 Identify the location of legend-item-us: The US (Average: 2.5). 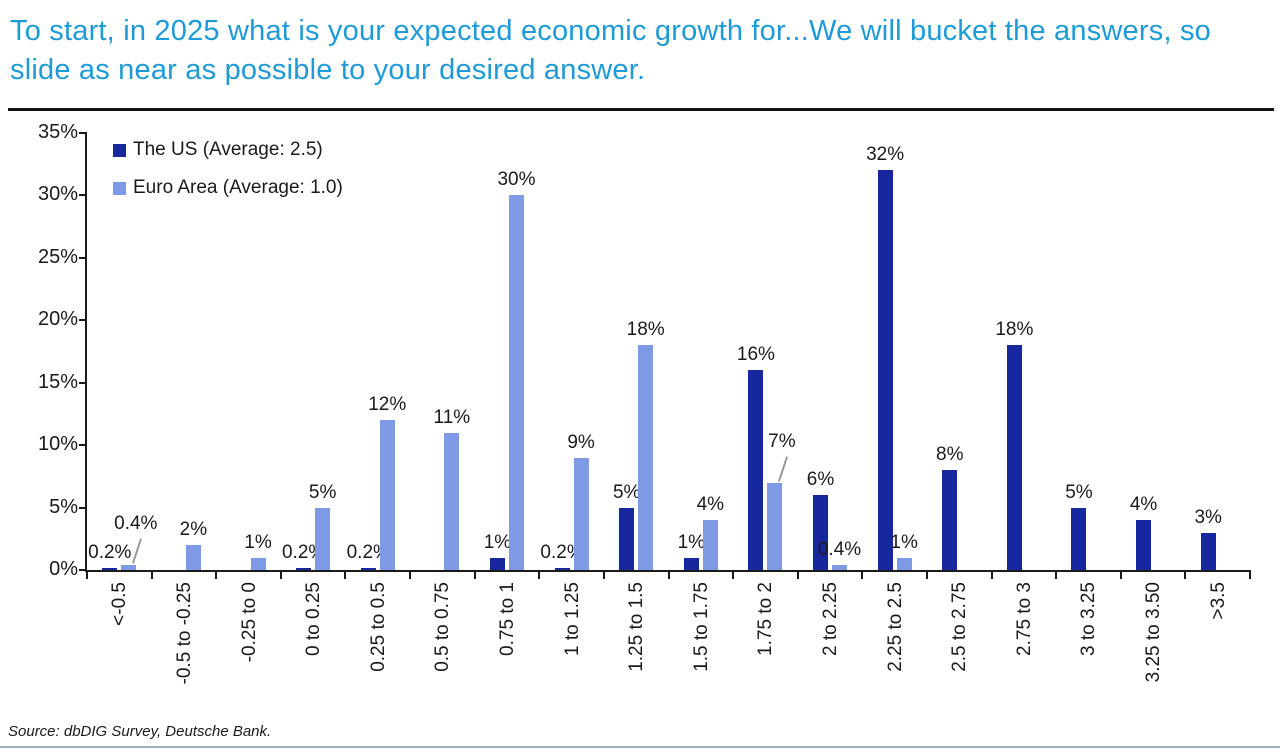
(228, 149).